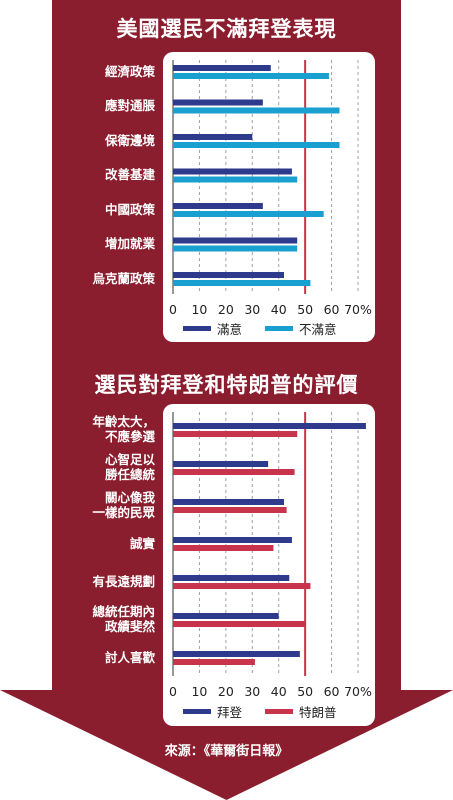 This screenshot has height=800, width=453. What do you see at coordinates (129, 243) in the screenshot?
I see `category-label: 增加就業` at bounding box center [129, 243].